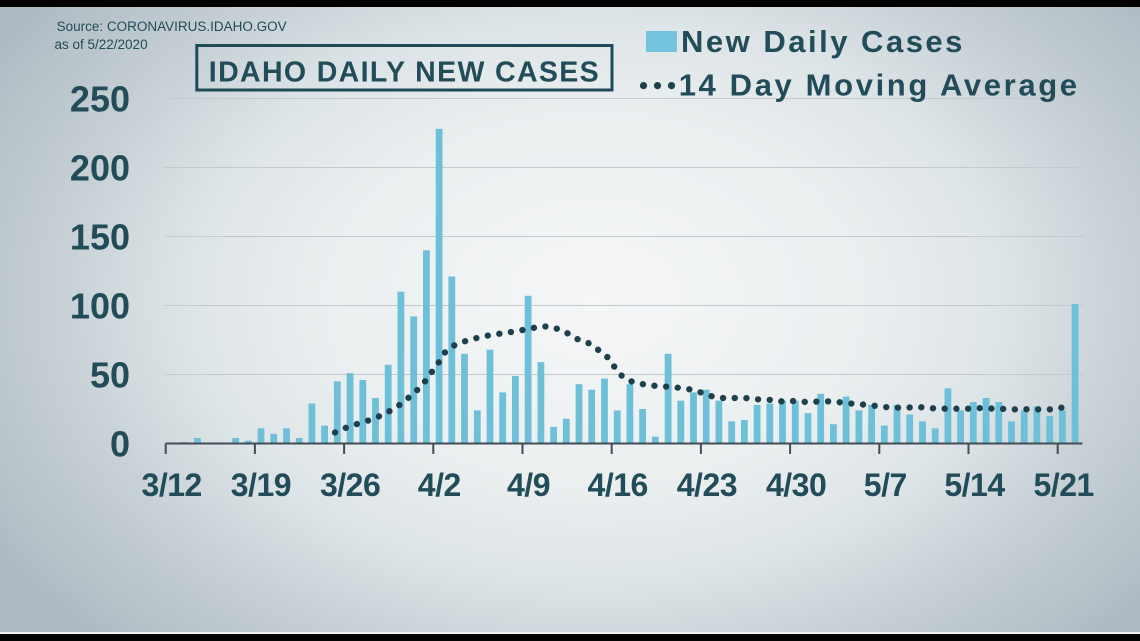  I want to click on svg-text: 4/30, so click(796, 485).